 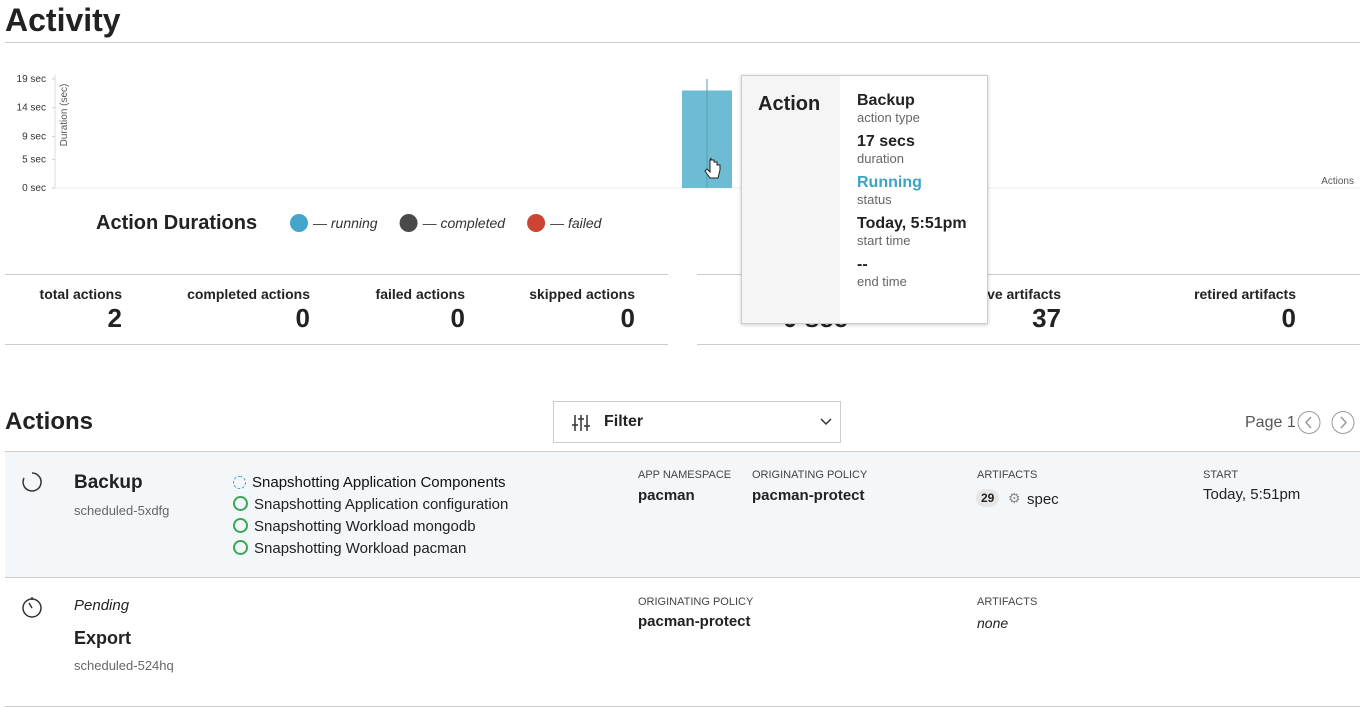 What do you see at coordinates (420, 294) in the screenshot?
I see `stat-label: failed actions` at bounding box center [420, 294].